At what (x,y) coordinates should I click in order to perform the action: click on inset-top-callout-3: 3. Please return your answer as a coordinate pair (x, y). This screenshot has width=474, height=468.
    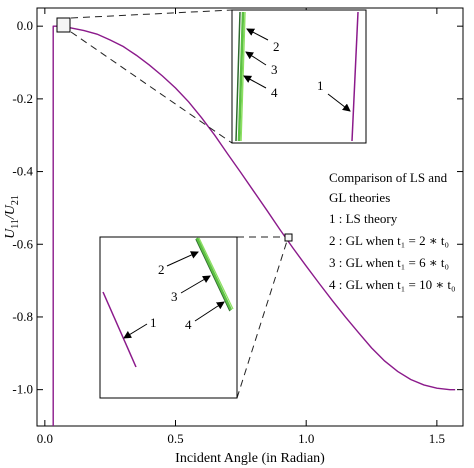
    Looking at the image, I should click on (274, 69).